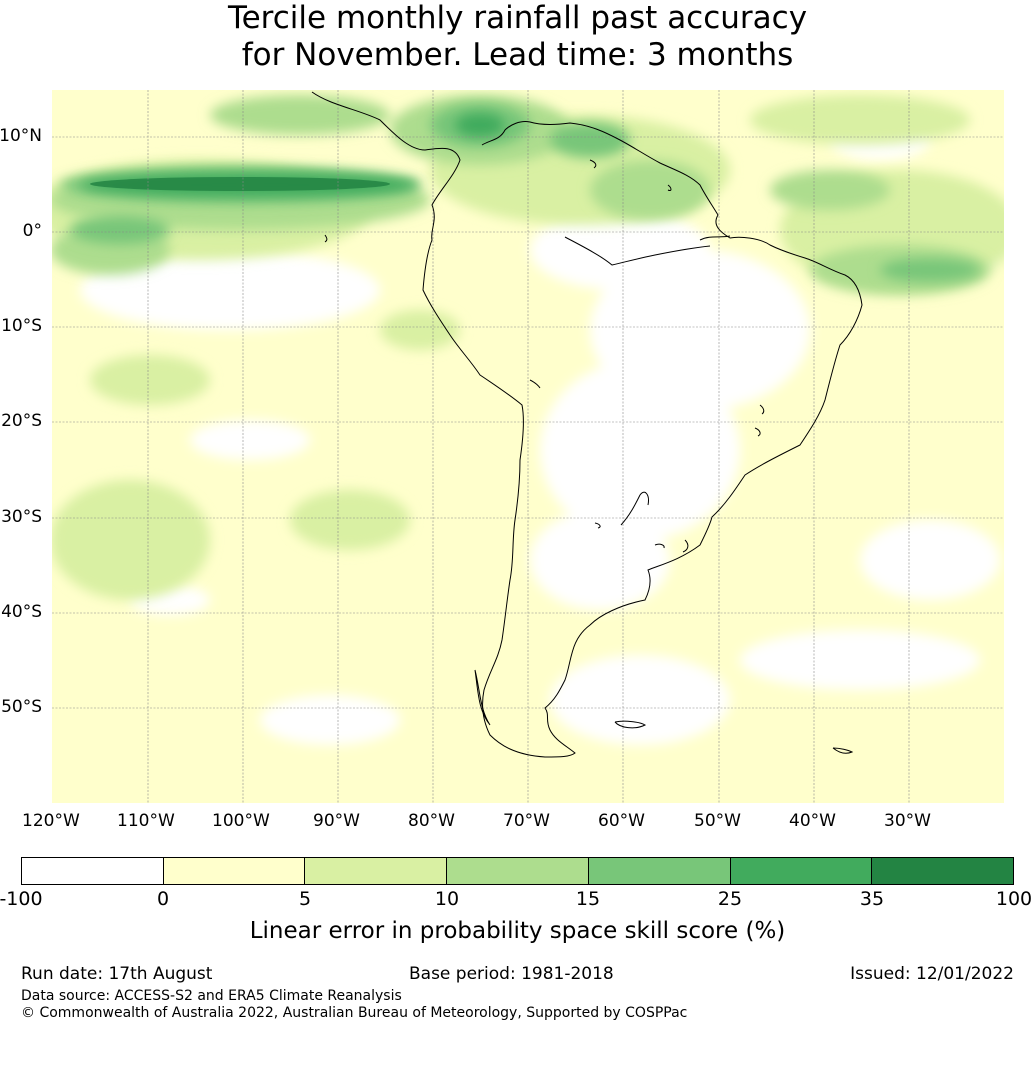 The height and width of the screenshot is (1065, 1035). I want to click on lon-label-90w: 90°W, so click(336, 821).